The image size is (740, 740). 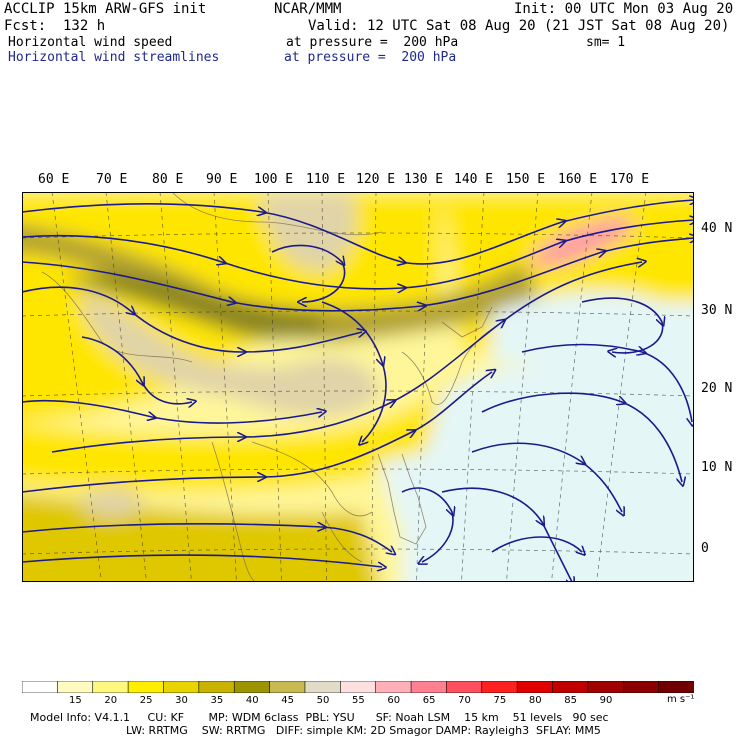 I want to click on field2-level: at pressure = 200 hPa, so click(x=370, y=57).